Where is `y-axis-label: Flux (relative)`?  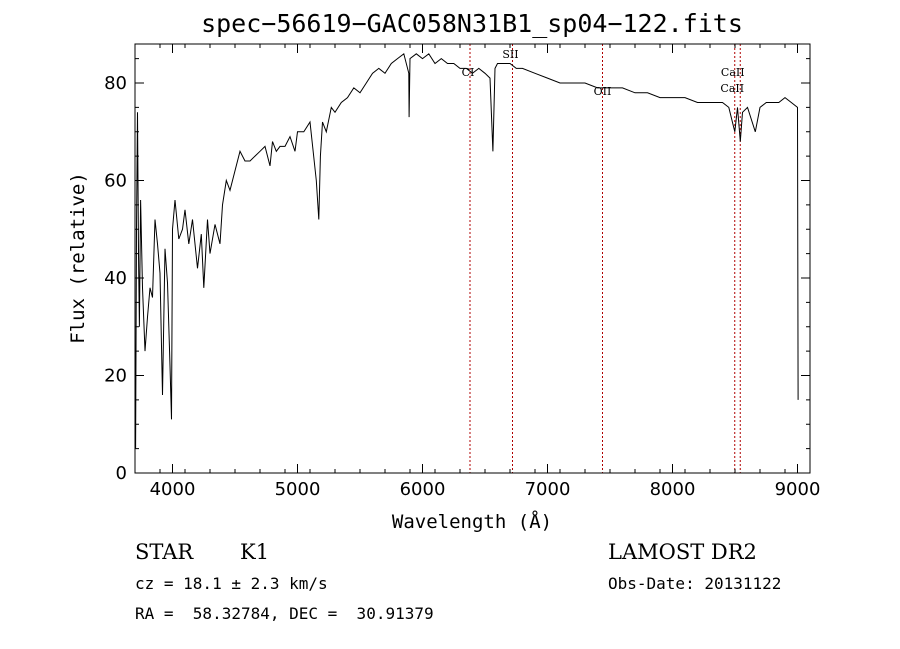
y-axis-label: Flux (relative) is located at coordinates (78, 258).